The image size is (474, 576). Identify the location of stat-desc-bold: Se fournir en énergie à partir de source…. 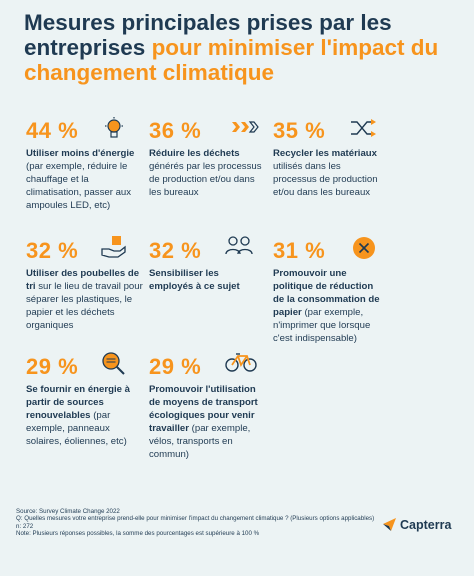
(78, 402).